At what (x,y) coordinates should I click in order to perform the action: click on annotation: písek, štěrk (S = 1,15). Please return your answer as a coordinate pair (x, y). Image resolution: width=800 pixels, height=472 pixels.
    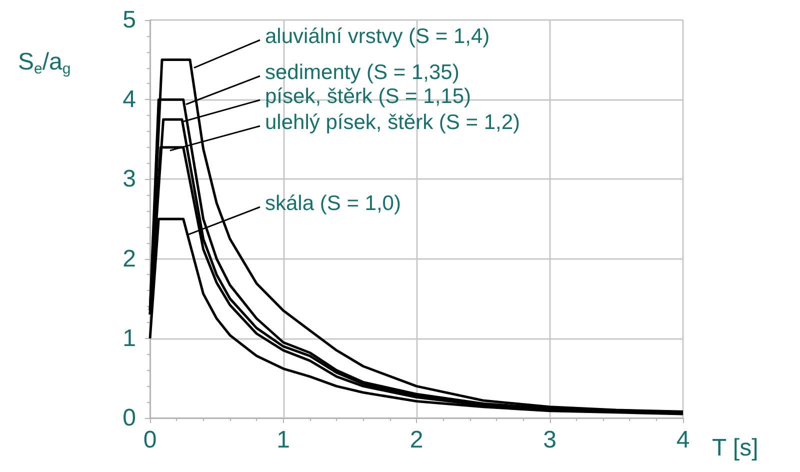
    Looking at the image, I should click on (368, 96).